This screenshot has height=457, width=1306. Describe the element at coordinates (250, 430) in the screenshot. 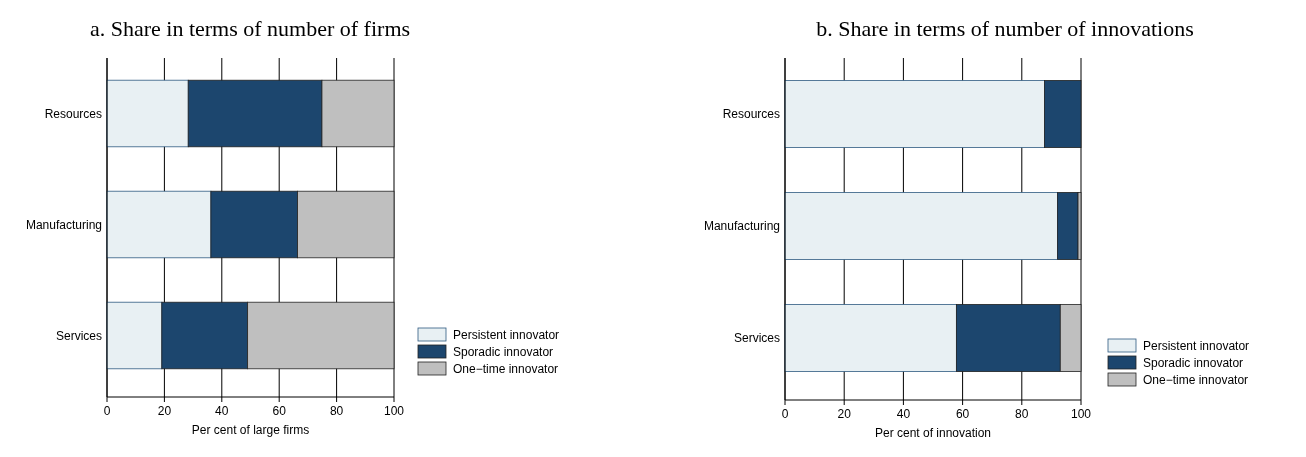

I see `x-axis-title: Per cent of large firms` at that location.